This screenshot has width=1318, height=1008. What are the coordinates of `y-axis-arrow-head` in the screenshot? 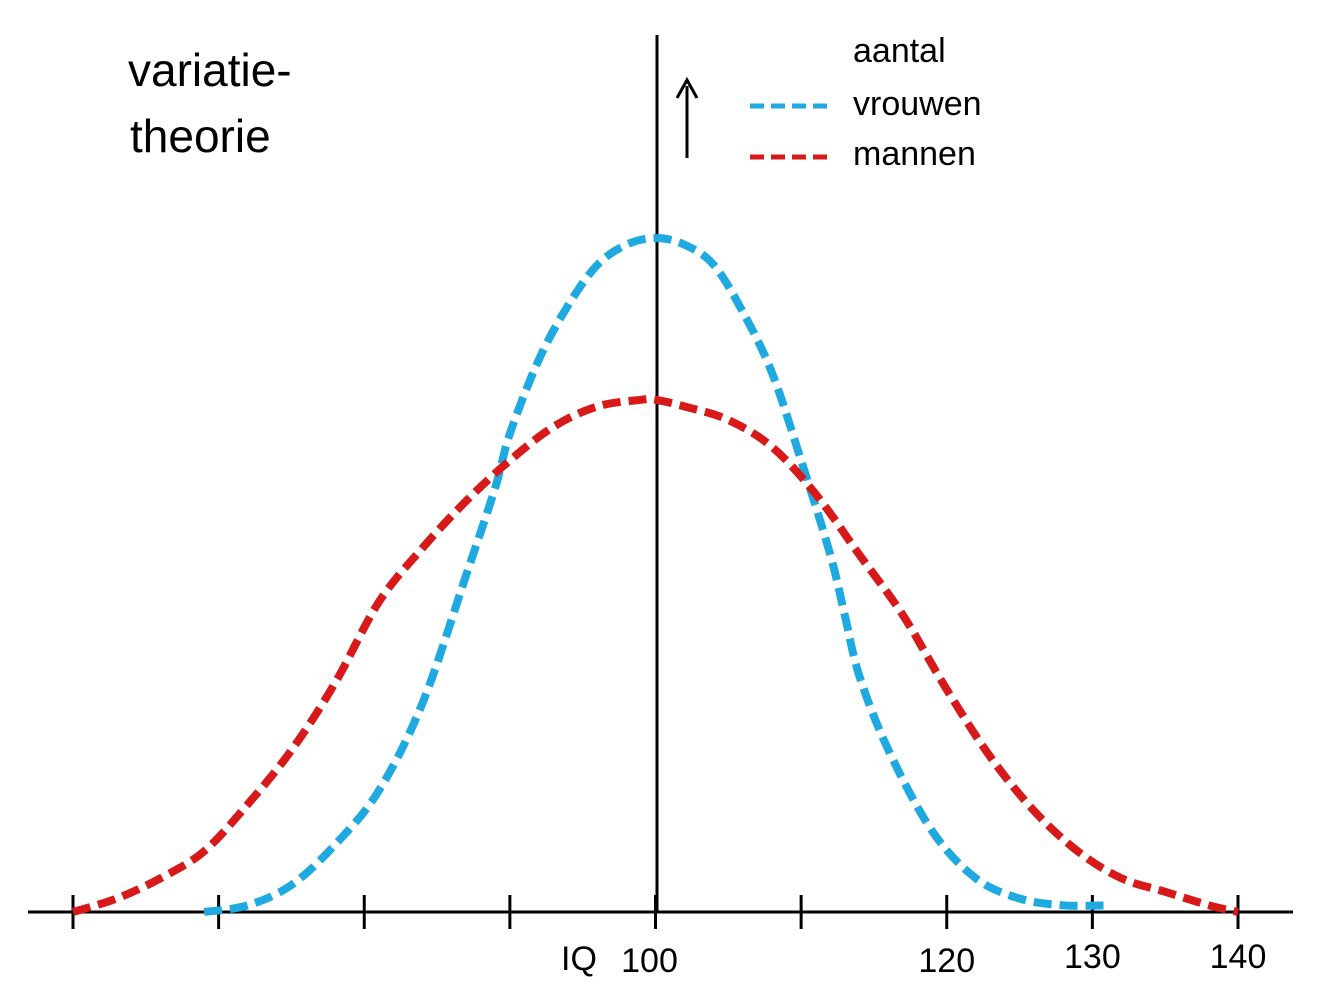 It's located at (687, 87).